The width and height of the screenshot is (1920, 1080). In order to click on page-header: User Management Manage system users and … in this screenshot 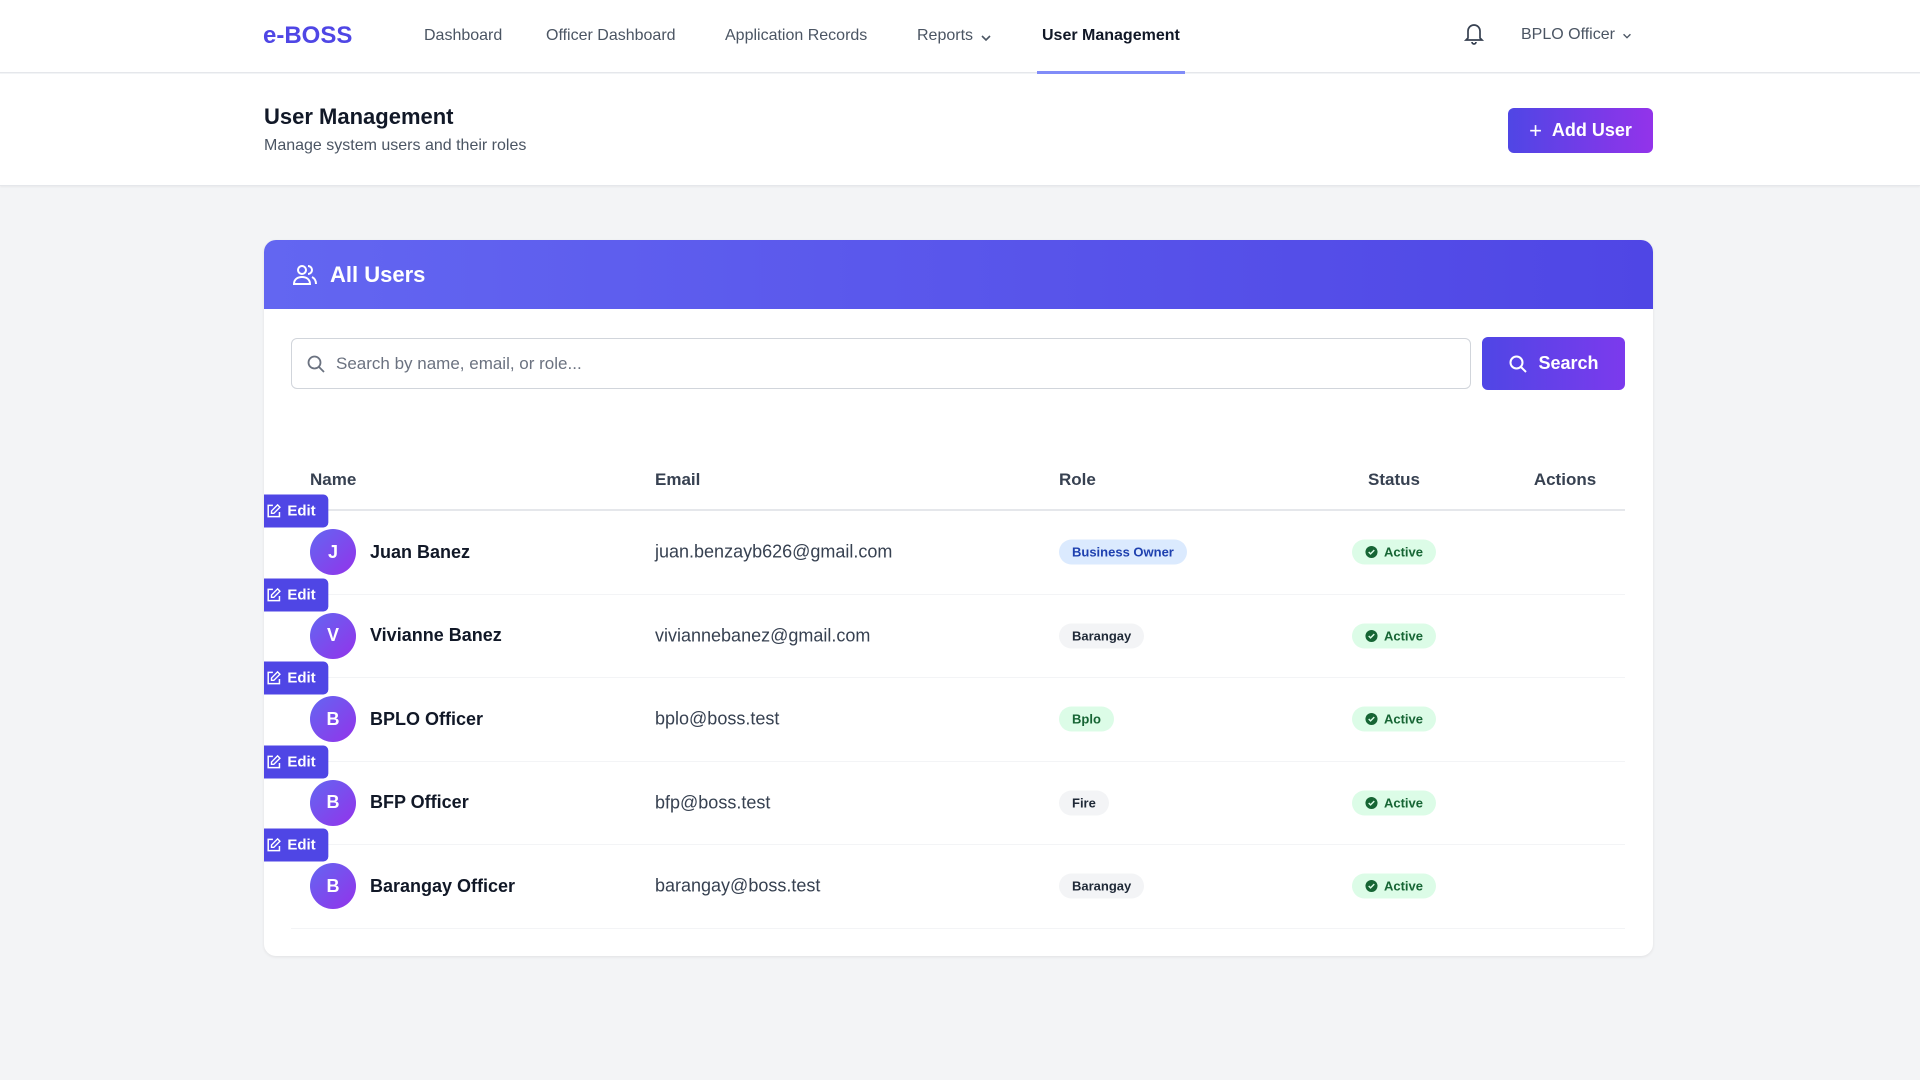, I will do `click(960, 130)`.